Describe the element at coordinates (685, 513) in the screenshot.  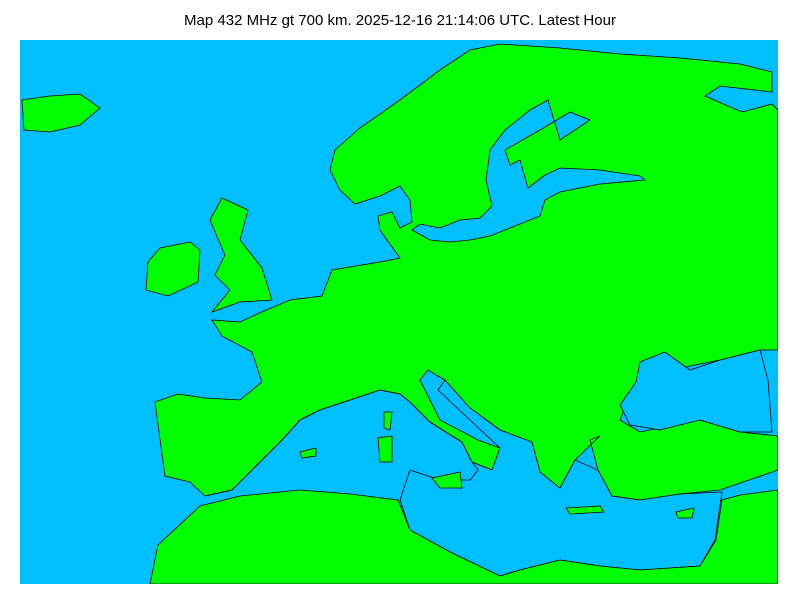
I see `cyprus` at that location.